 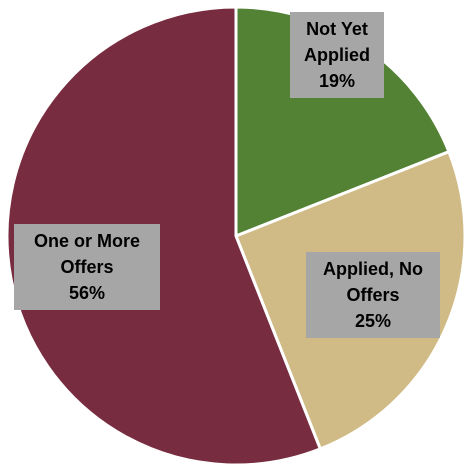 What do you see at coordinates (337, 29) in the screenshot?
I see `data-label-line: Not Yet` at bounding box center [337, 29].